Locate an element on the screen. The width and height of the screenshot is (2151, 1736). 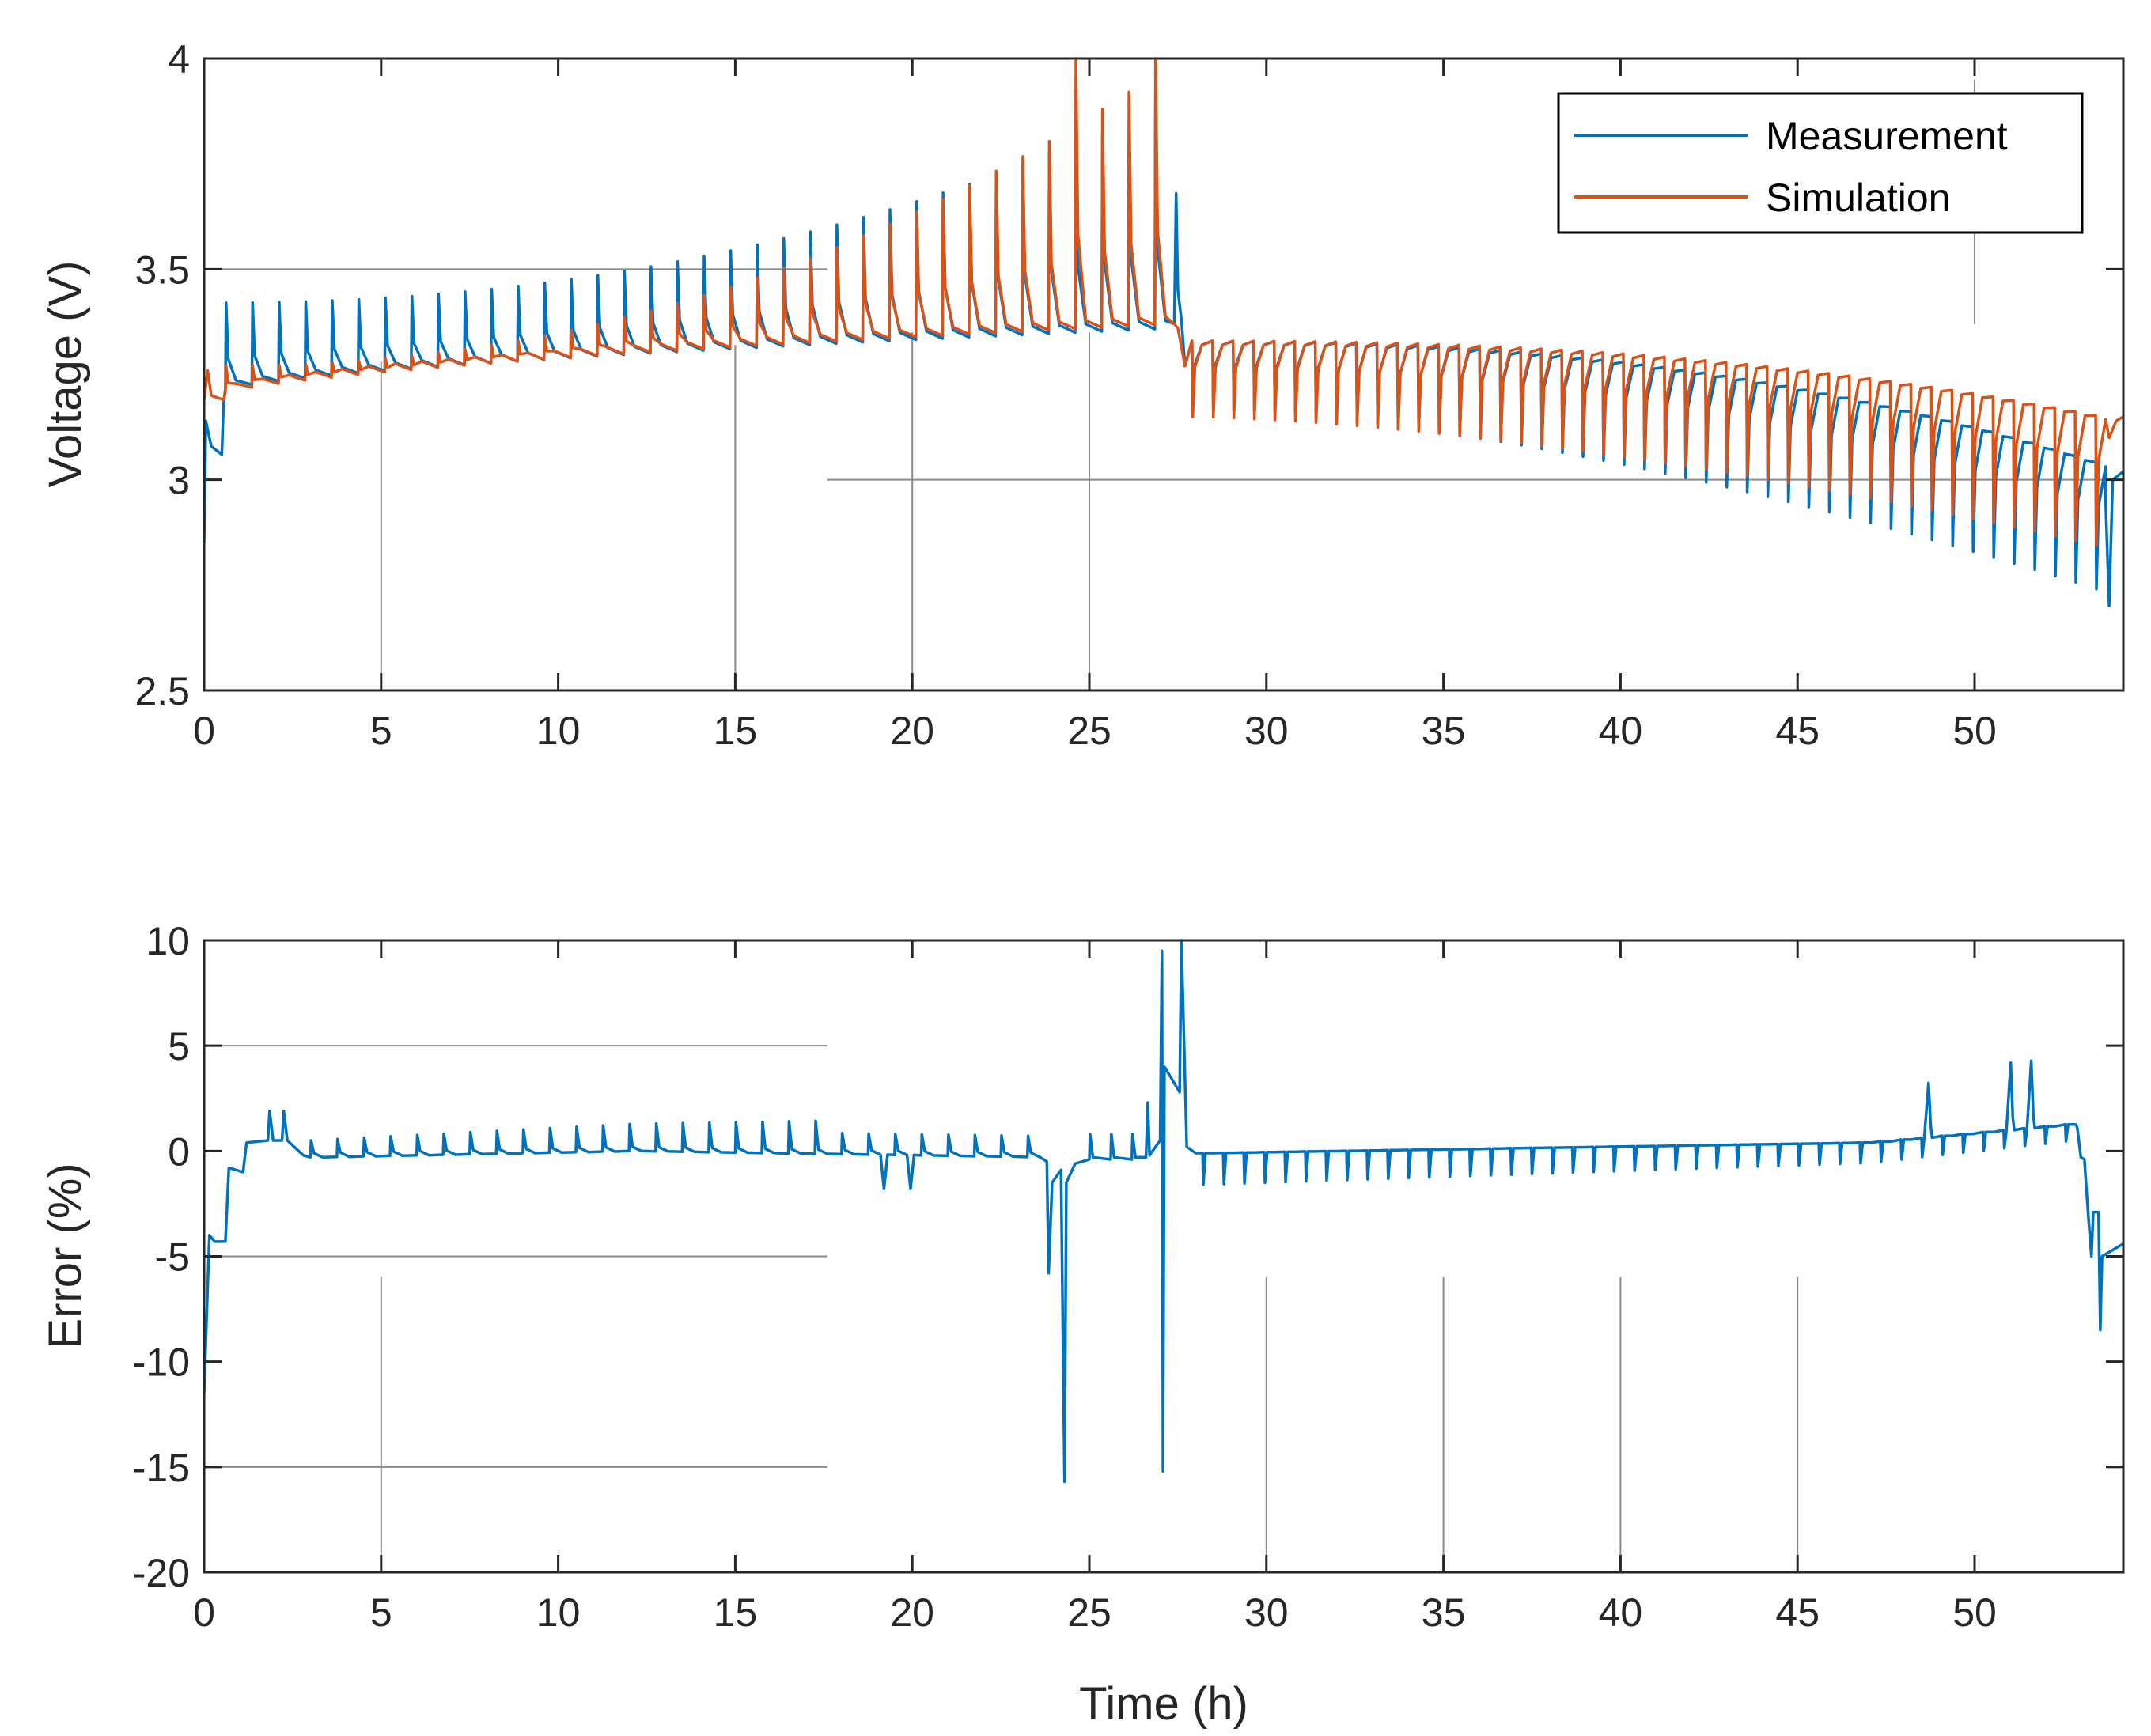
legend-simulation-label: Simulation is located at coordinates (1858, 198).